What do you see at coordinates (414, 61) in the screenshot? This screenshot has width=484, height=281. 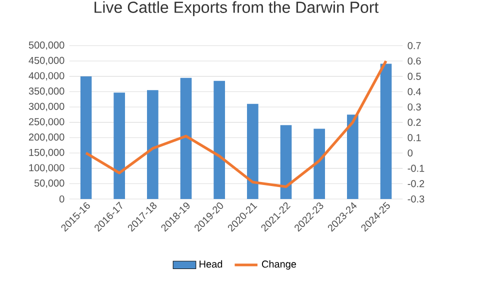 I see `y2-tick-label: 0.6` at bounding box center [414, 61].